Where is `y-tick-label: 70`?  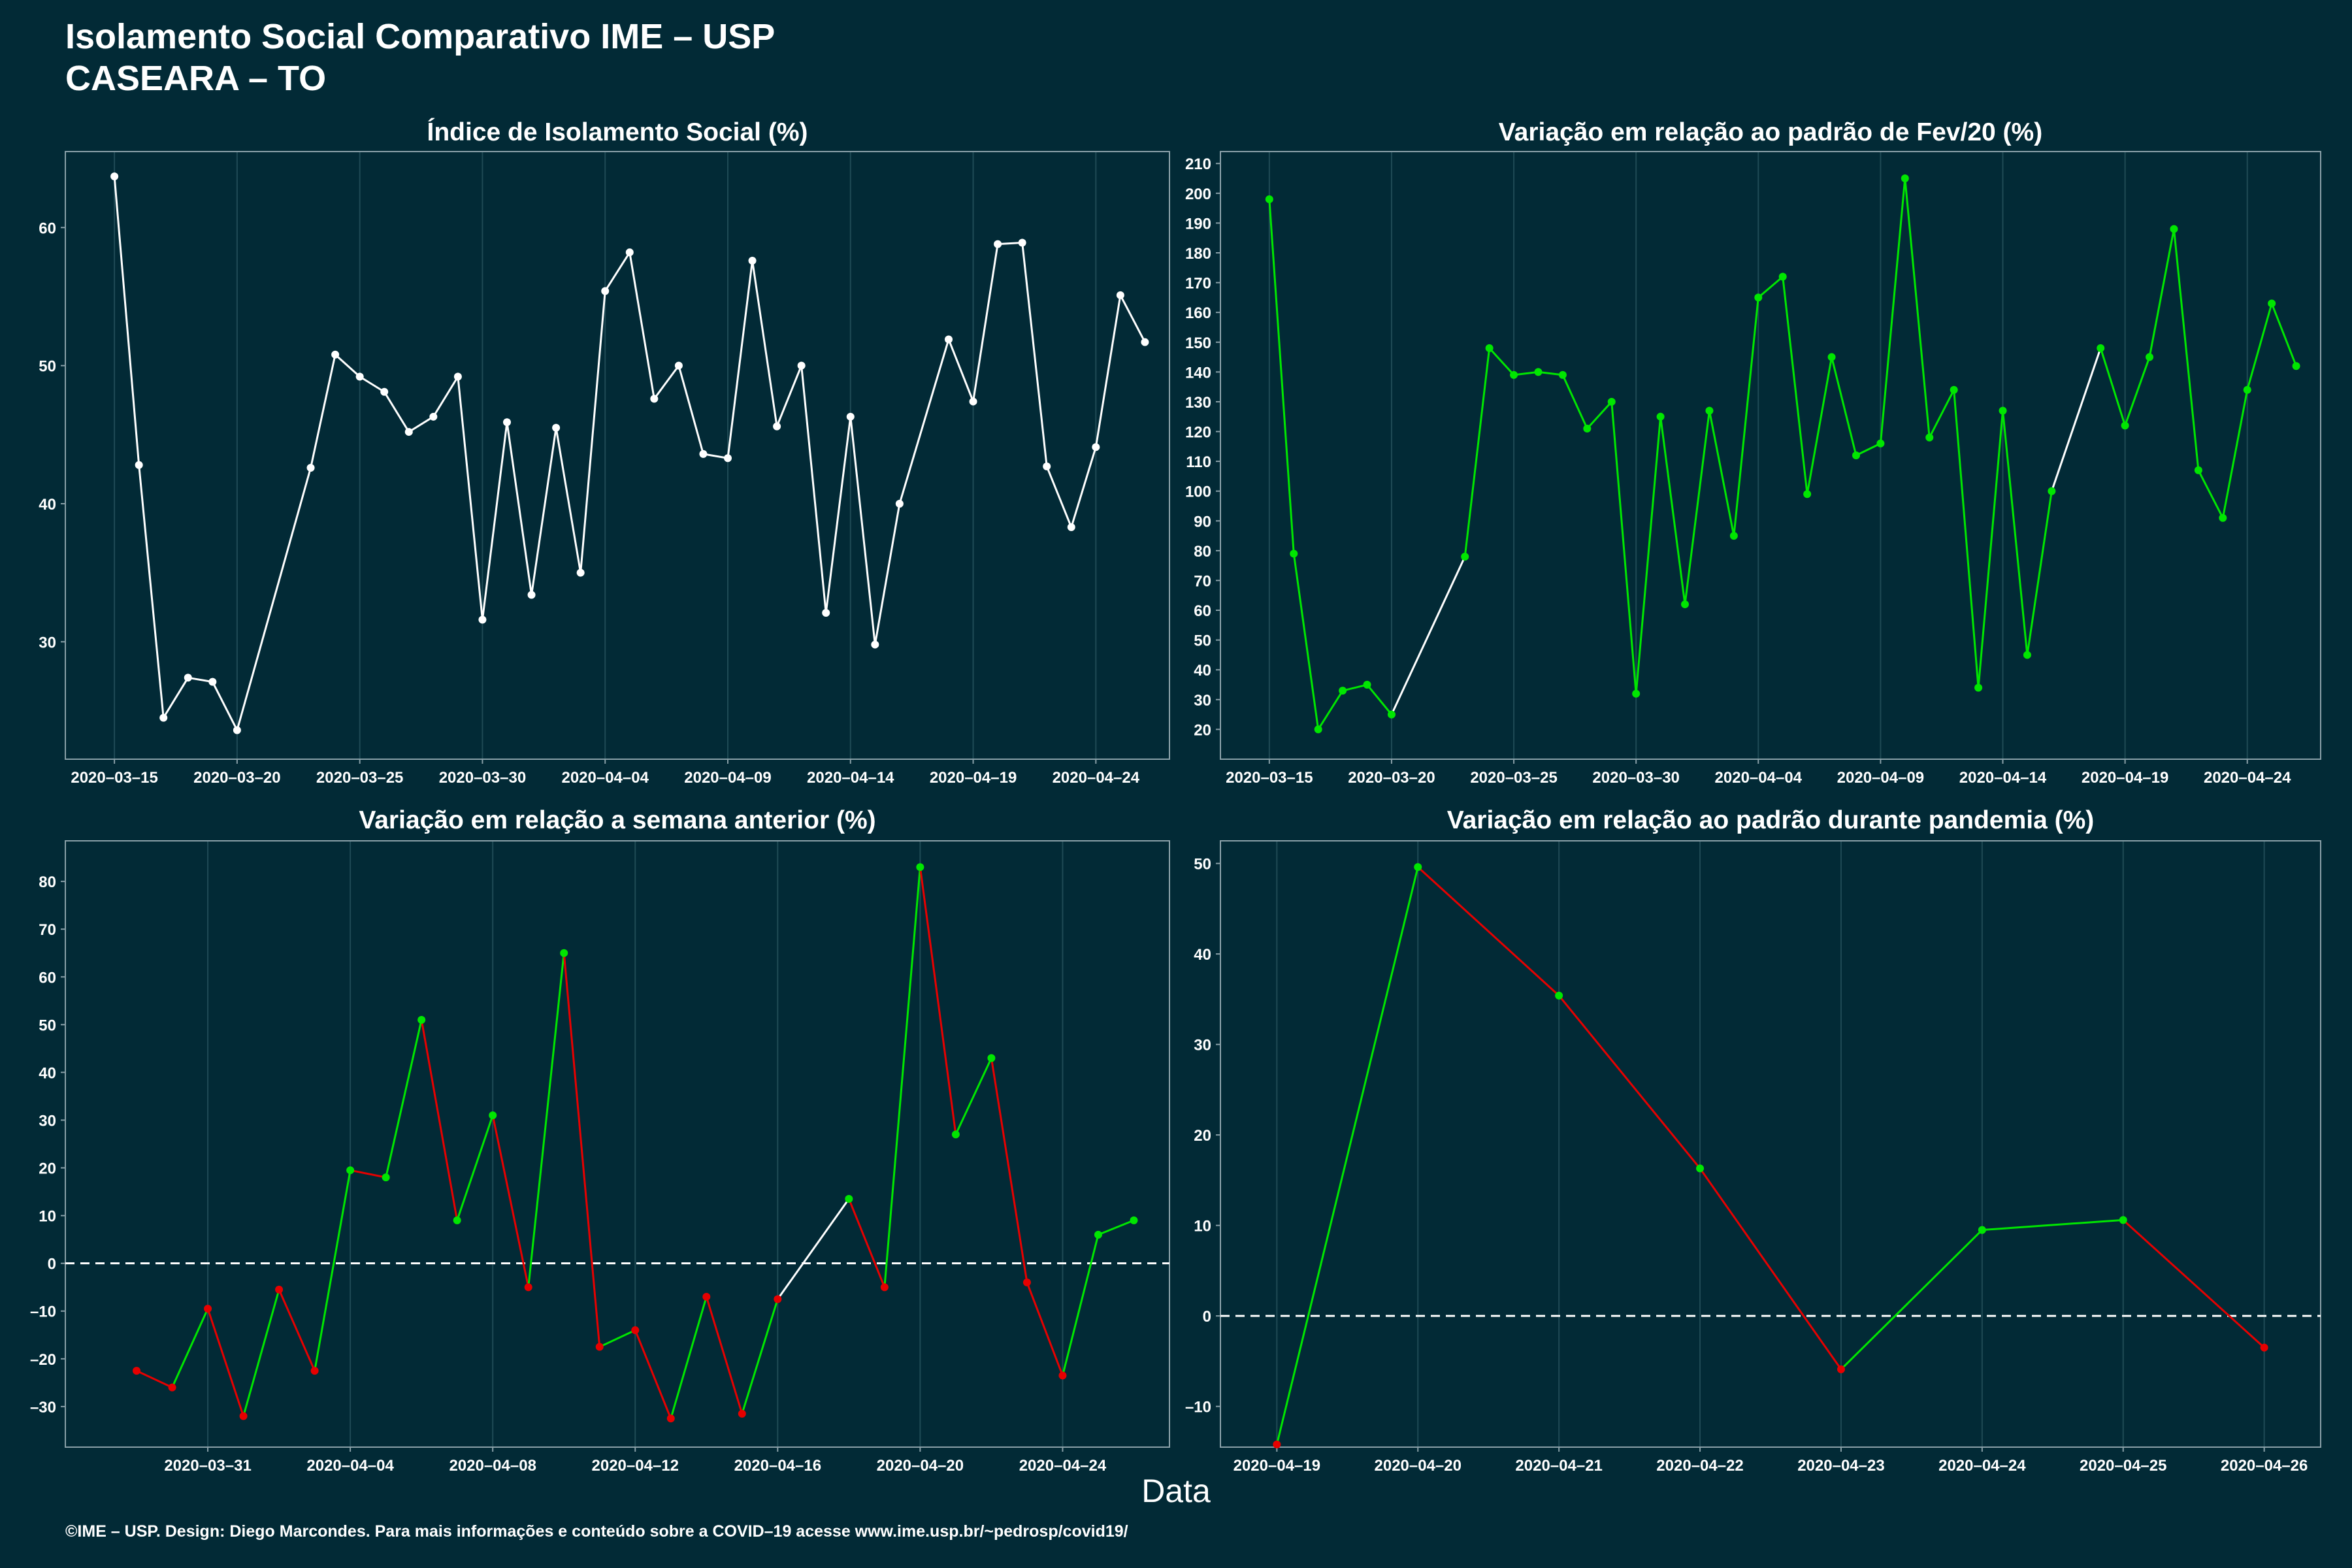 y-tick-label: 70 is located at coordinates (1202, 581).